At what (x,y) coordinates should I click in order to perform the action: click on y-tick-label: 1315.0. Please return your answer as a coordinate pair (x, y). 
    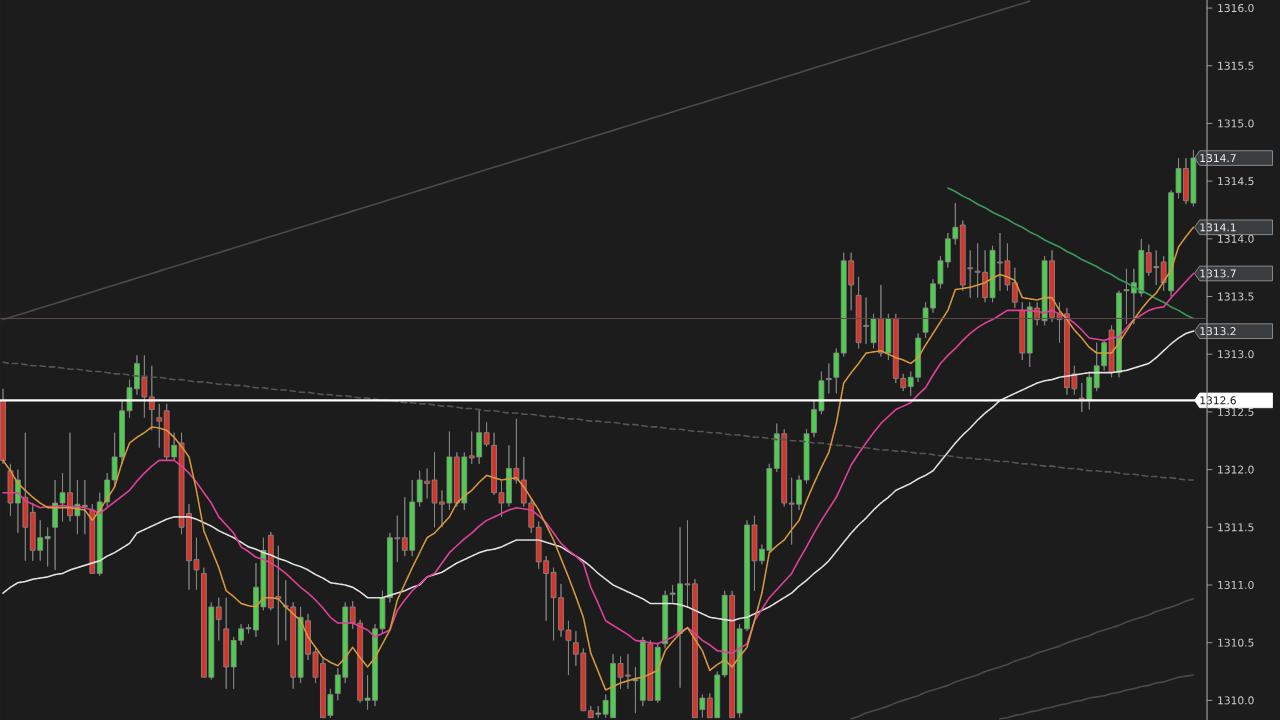
    Looking at the image, I should click on (1236, 123).